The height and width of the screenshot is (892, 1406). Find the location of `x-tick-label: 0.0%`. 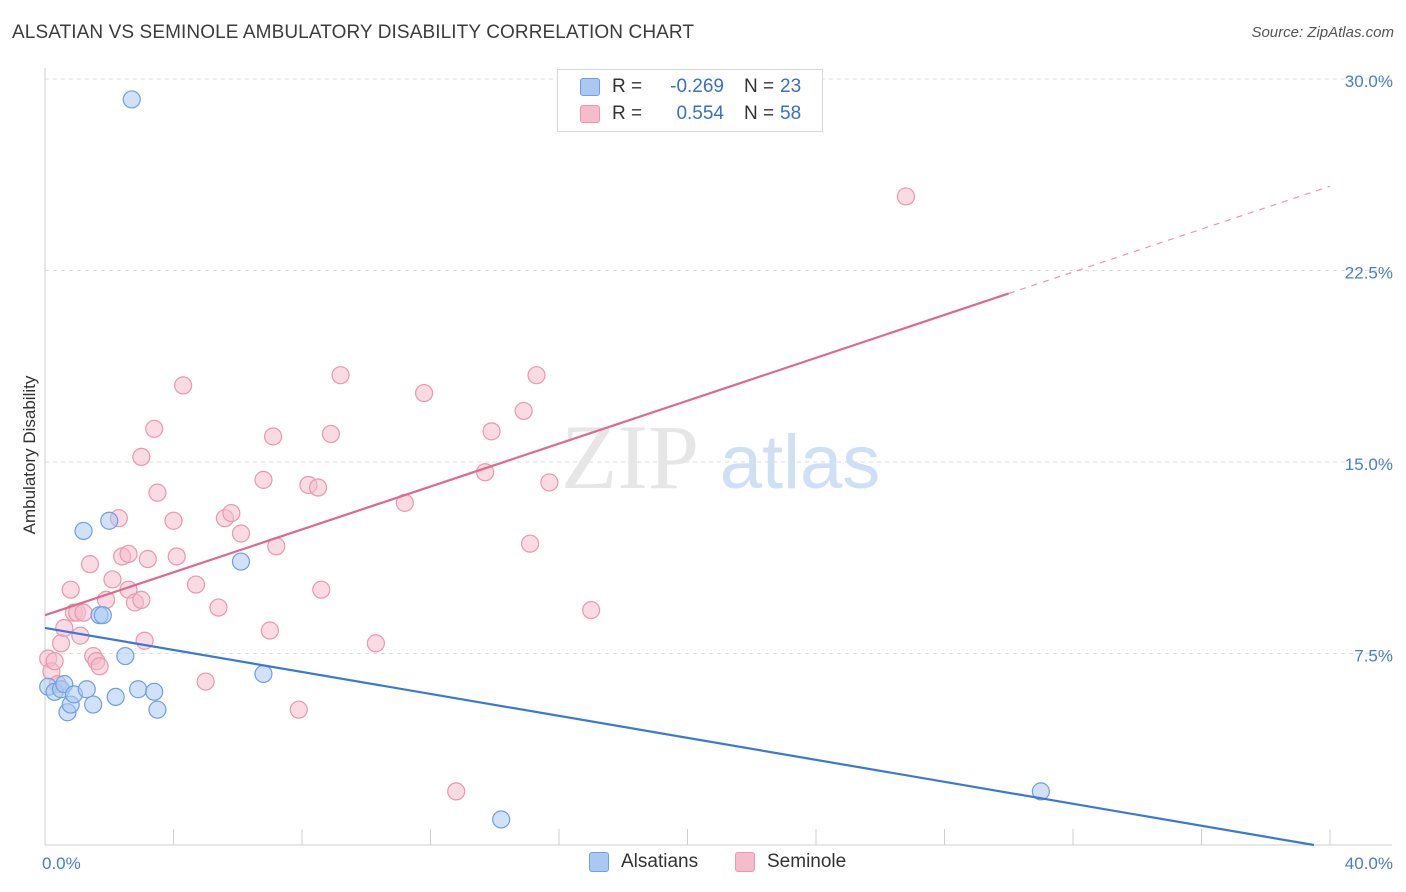

x-tick-label: 0.0% is located at coordinates (61, 863).